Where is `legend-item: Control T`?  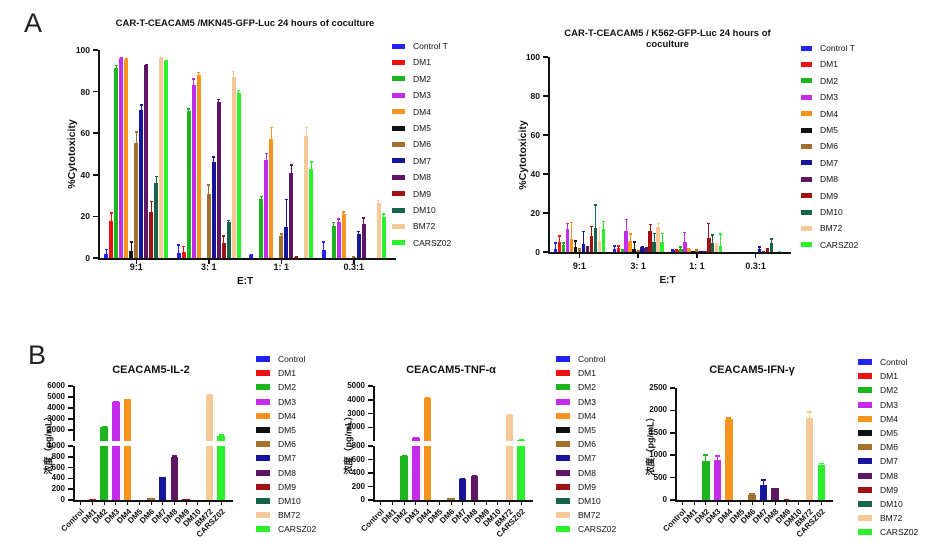 legend-item: Control T is located at coordinates (420, 46).